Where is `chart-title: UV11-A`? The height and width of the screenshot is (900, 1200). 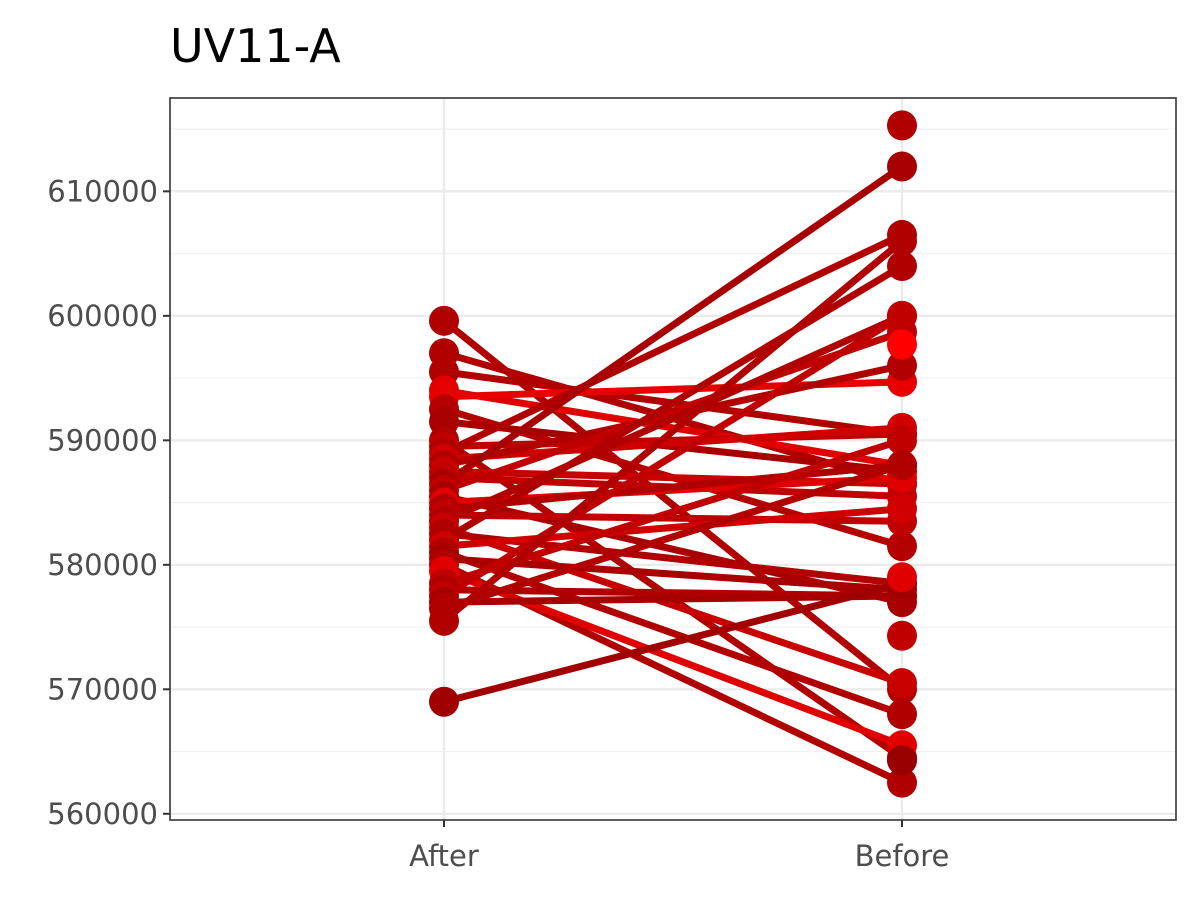
chart-title: UV11-A is located at coordinates (255, 46).